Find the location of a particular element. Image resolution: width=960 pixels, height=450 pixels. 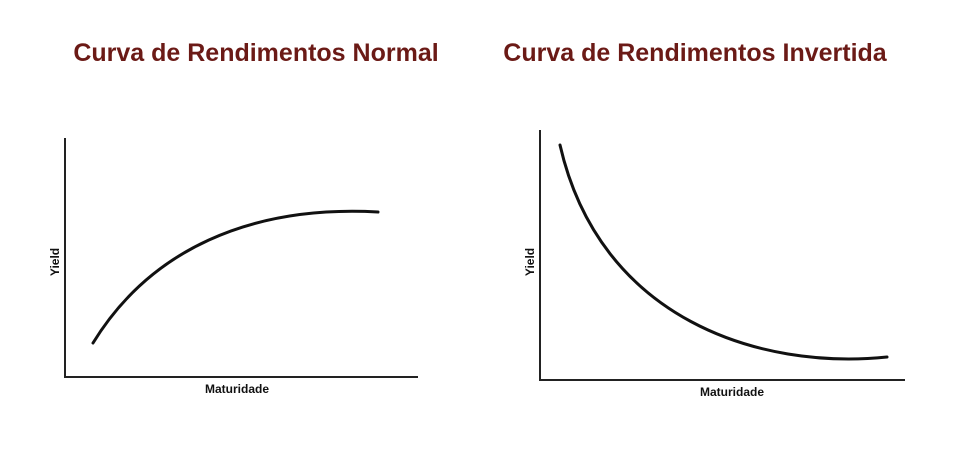

normal-curve is located at coordinates (235, 277).